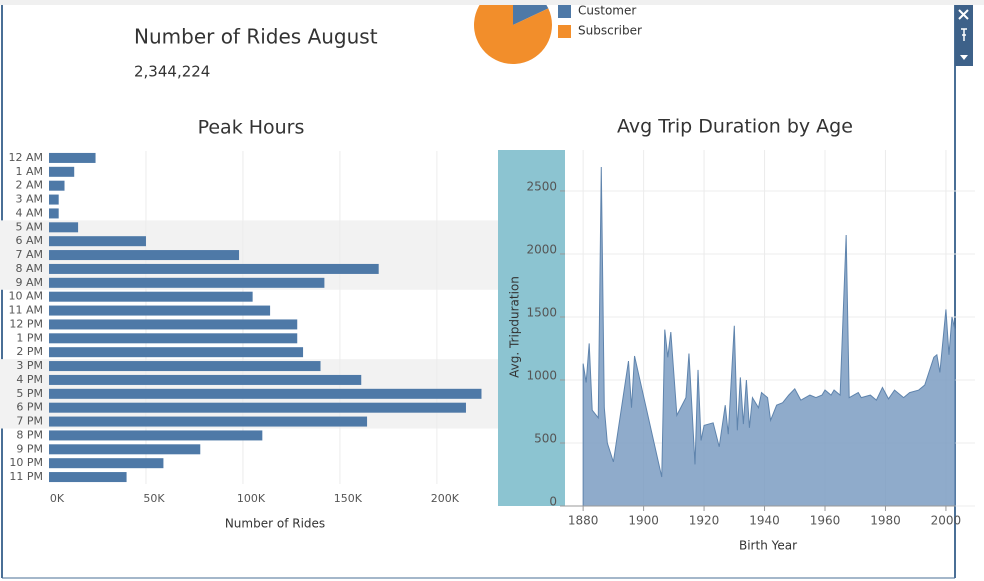  Describe the element at coordinates (251, 498) in the screenshot. I see `x-tick-label: 100K` at that location.